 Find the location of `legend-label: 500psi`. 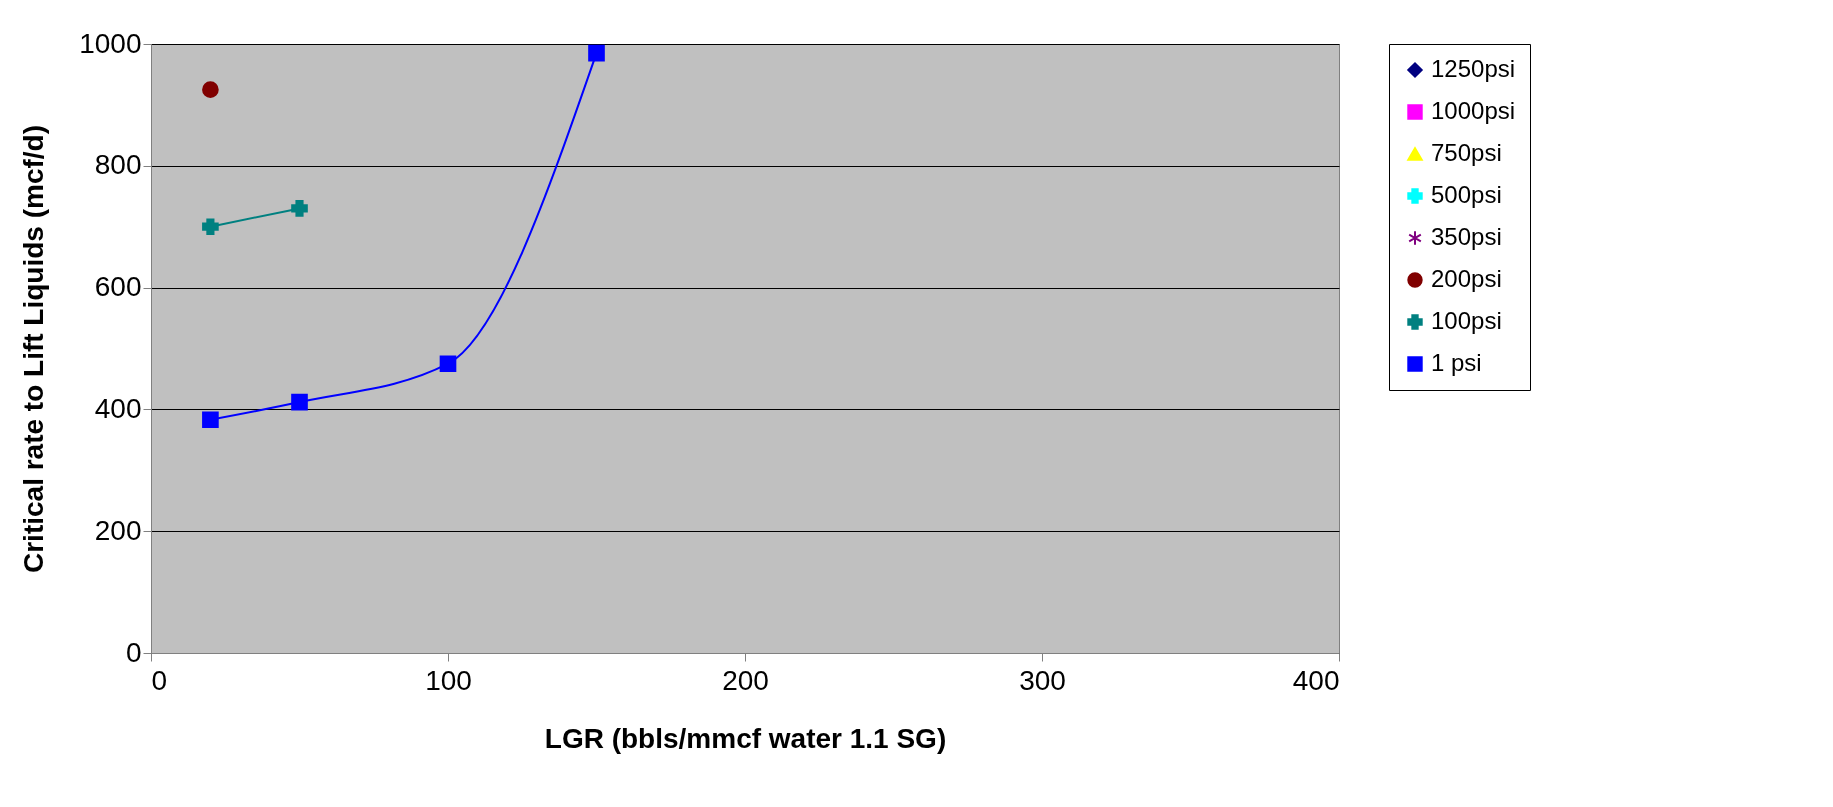

legend-label: 500psi is located at coordinates (1466, 194).